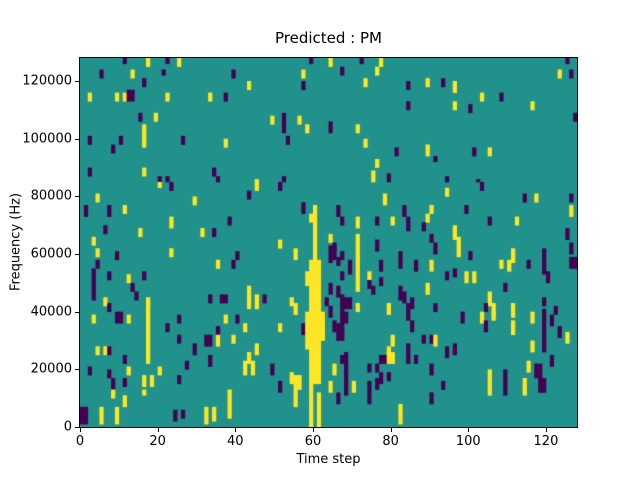  Describe the element at coordinates (313, 441) in the screenshot. I see `x-tick-label: 60` at that location.